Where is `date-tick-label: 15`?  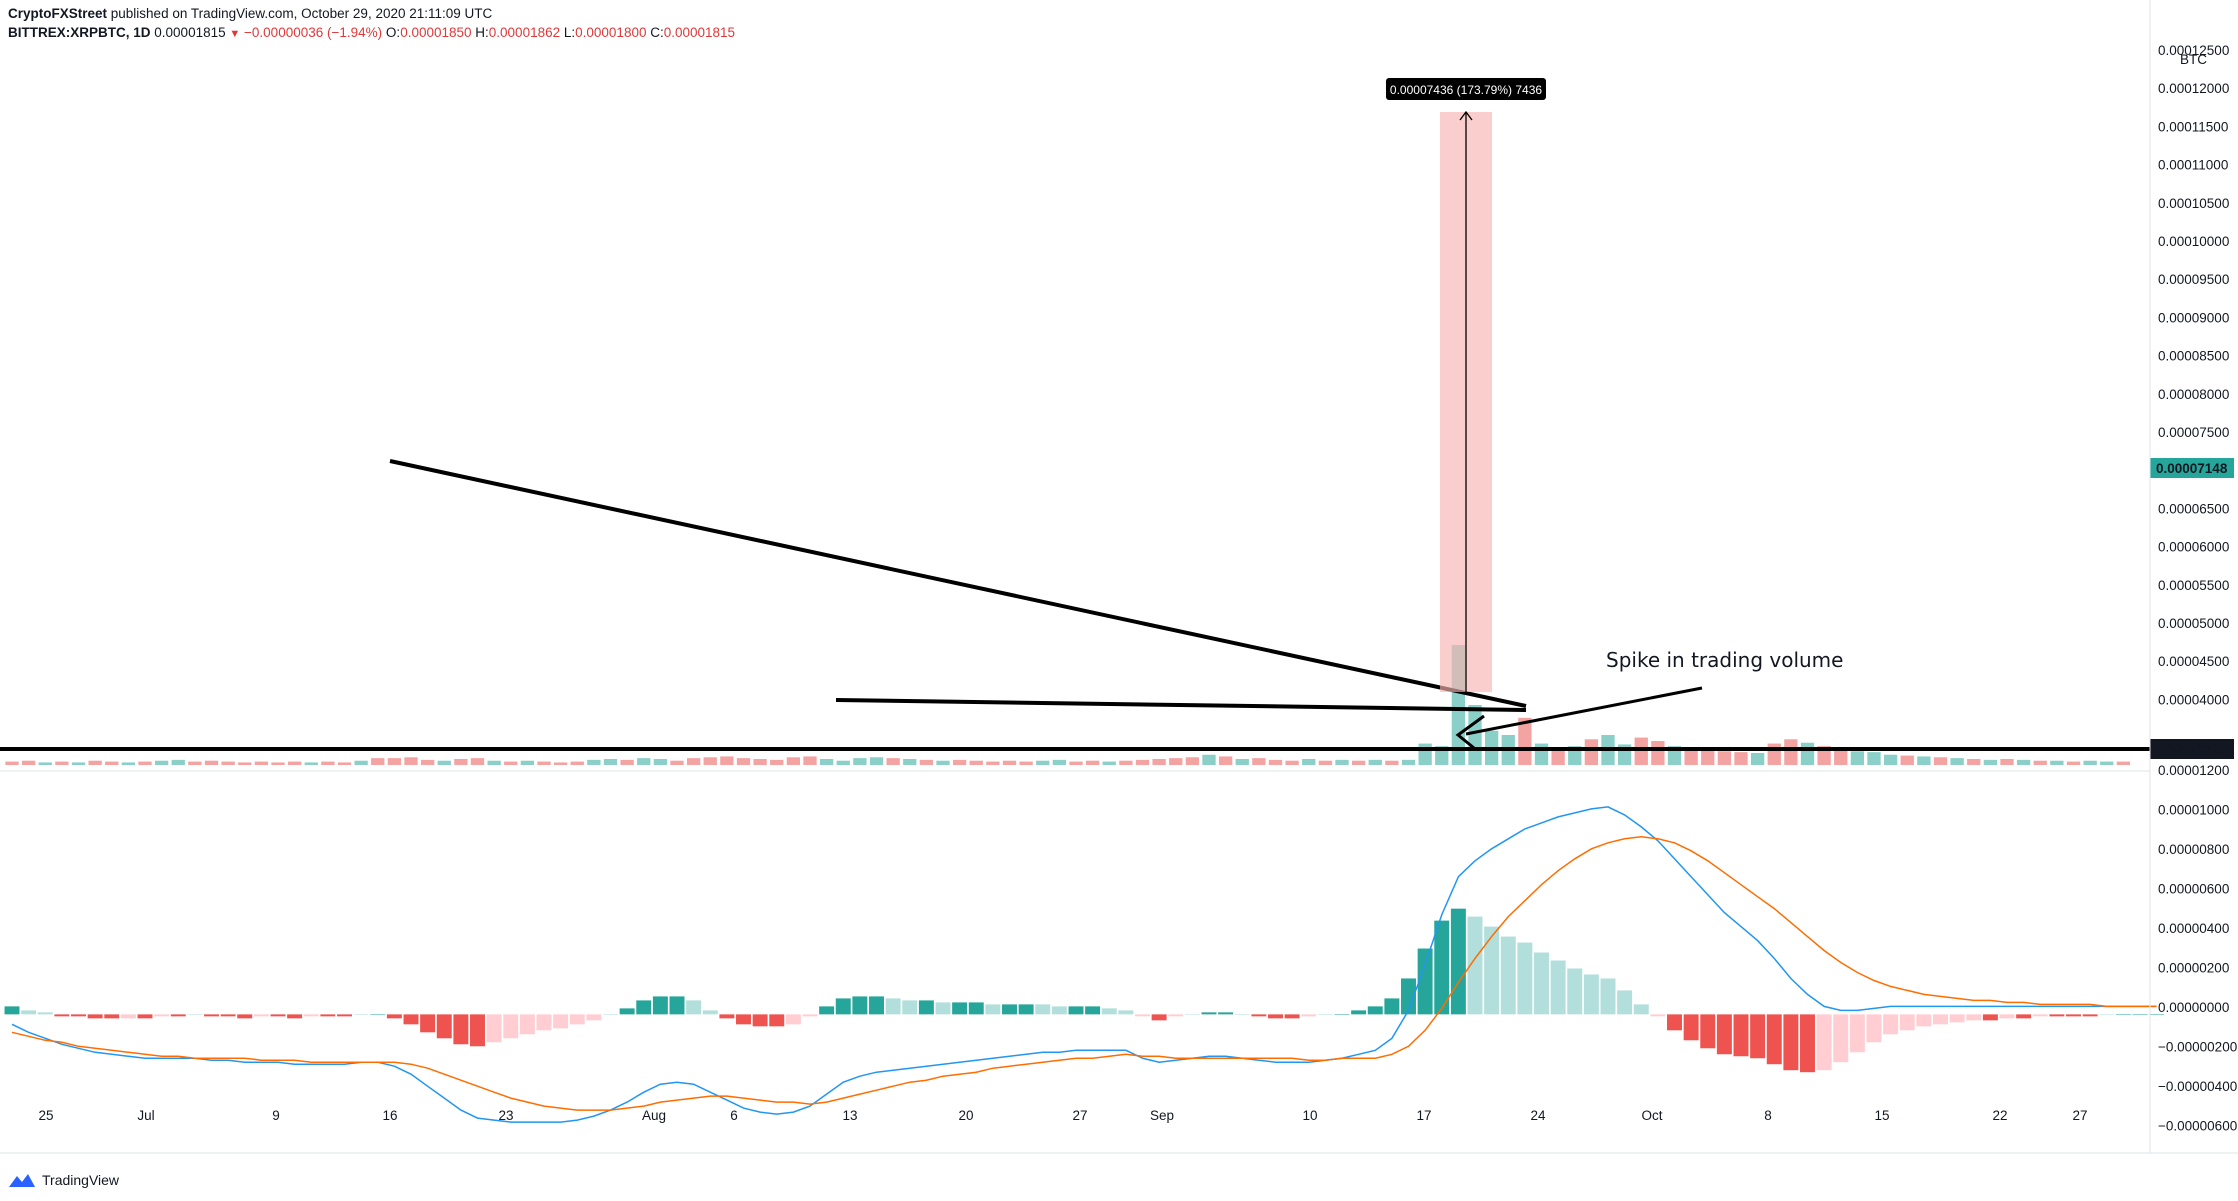 date-tick-label: 15 is located at coordinates (1881, 1115).